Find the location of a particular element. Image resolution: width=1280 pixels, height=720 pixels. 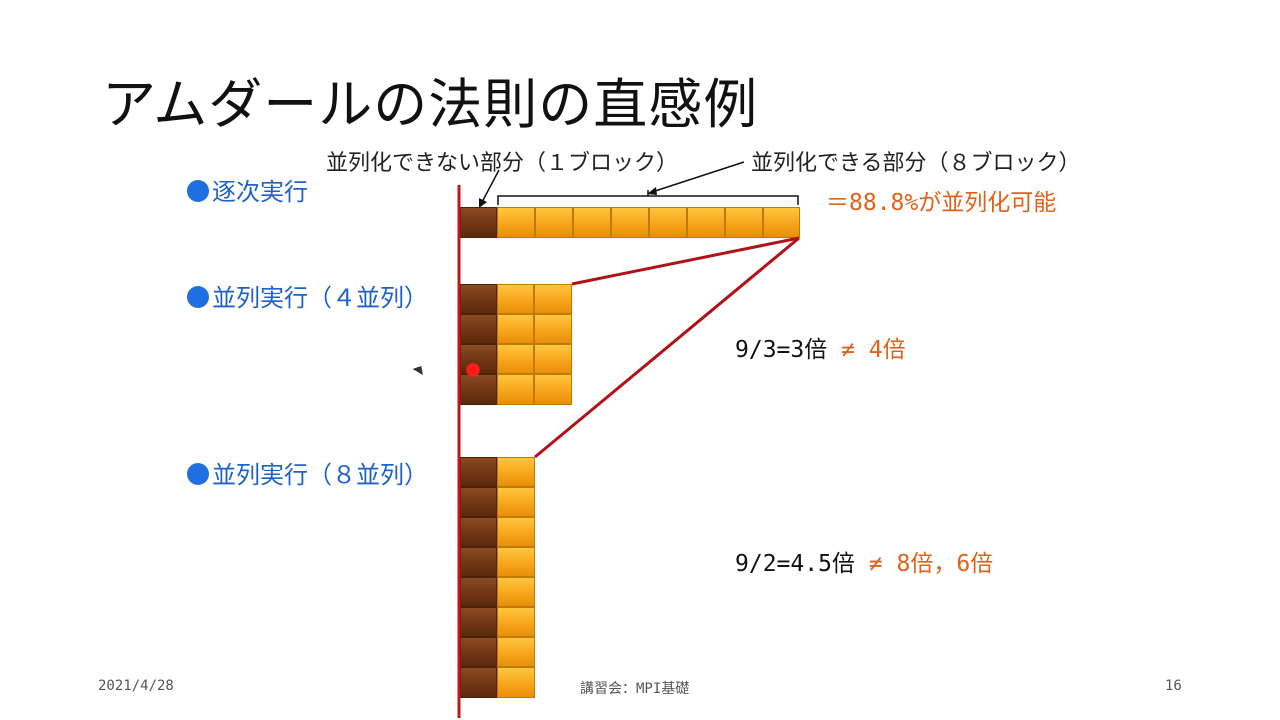

parallel-bracket is located at coordinates (648, 200).